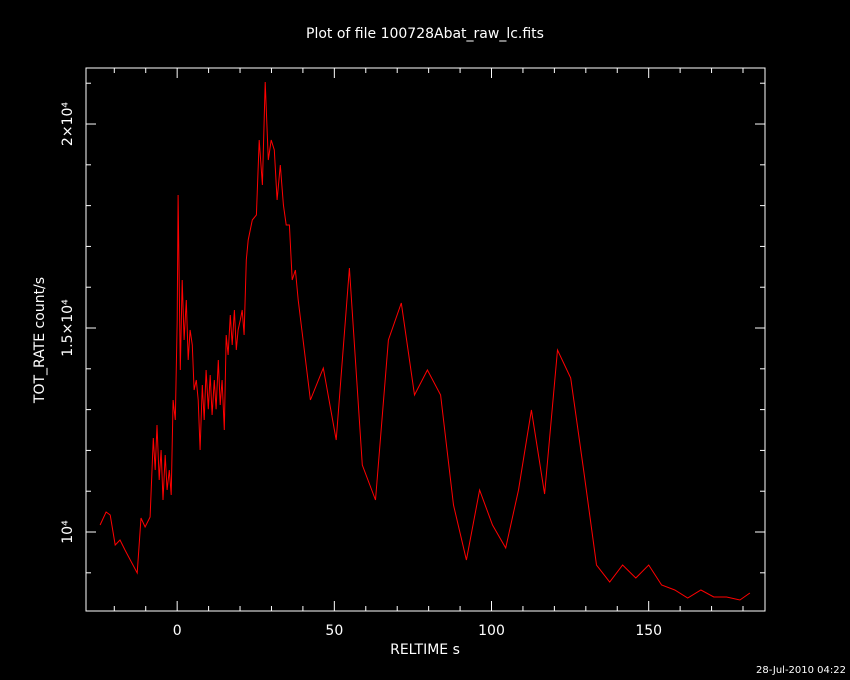  Describe the element at coordinates (68, 124) in the screenshot. I see `y-tick-label: 2×10⁴` at that location.